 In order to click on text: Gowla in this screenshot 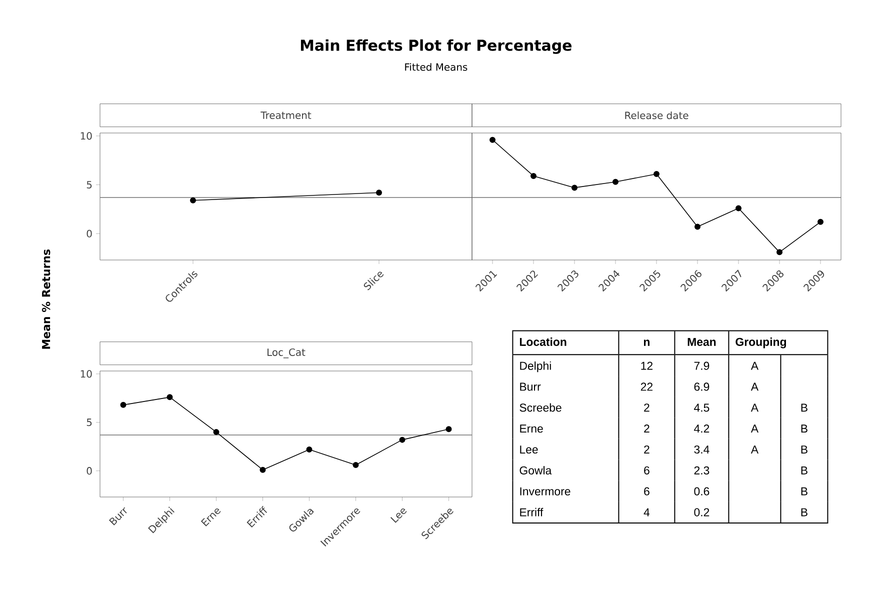, I will do `click(536, 470)`.